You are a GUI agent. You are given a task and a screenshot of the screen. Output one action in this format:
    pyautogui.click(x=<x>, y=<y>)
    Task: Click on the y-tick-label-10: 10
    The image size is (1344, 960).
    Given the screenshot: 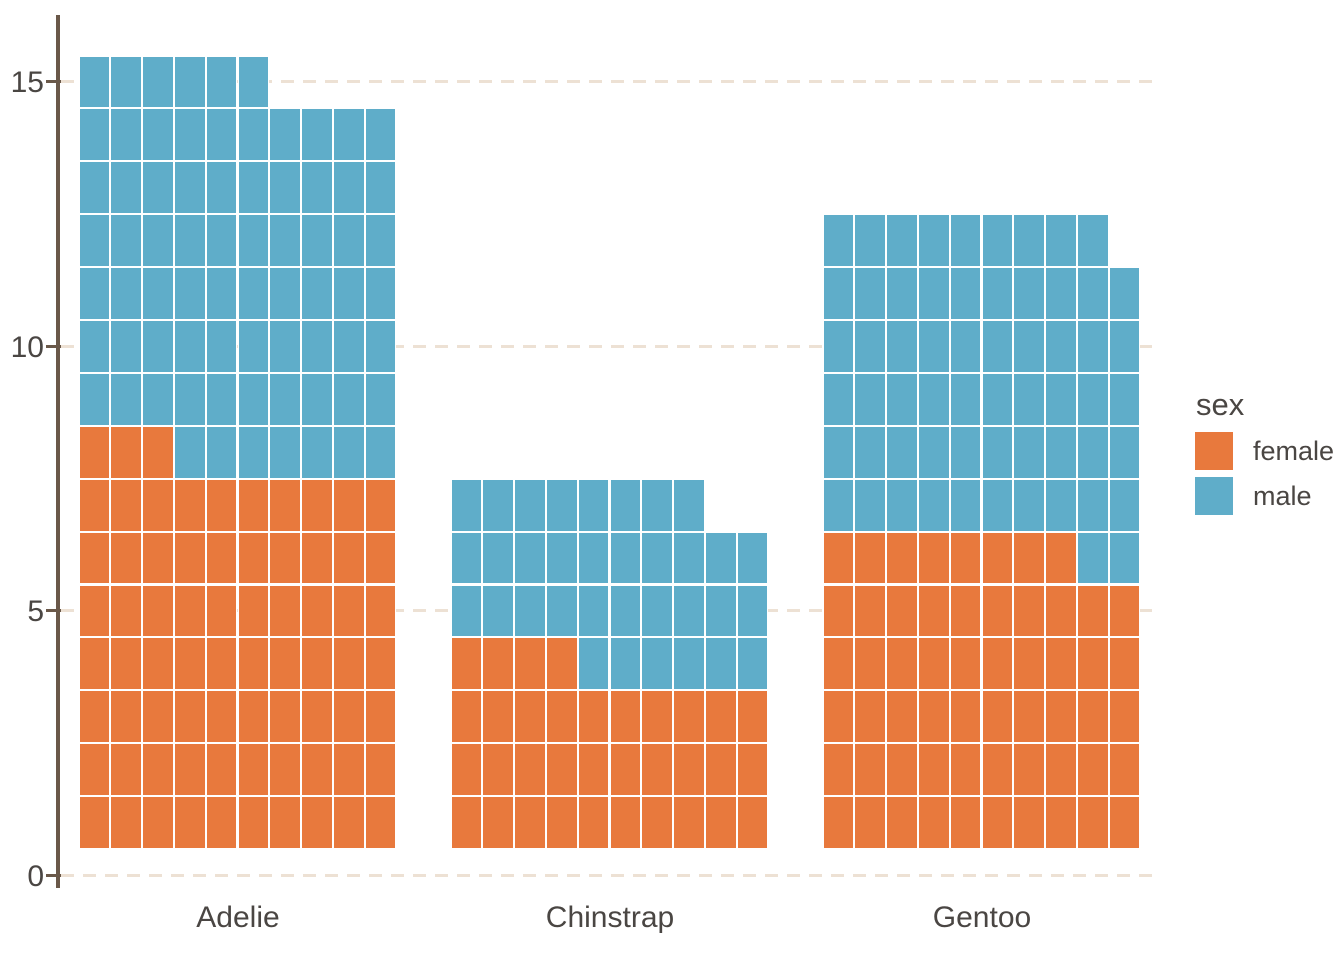 What is the action you would take?
    pyautogui.click(x=27, y=347)
    